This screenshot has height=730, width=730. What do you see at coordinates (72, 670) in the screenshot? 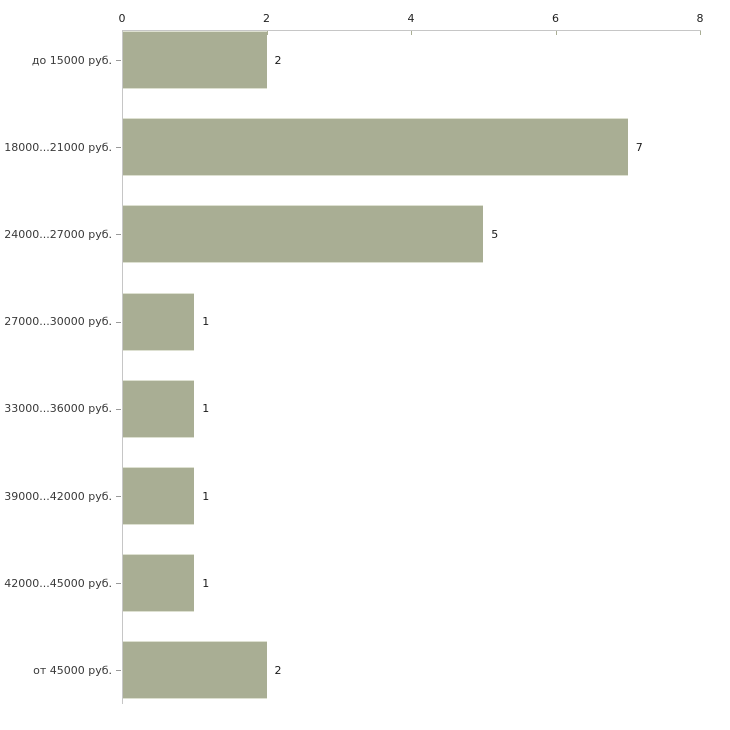
I see `category-label: от 45000 руб.` at bounding box center [72, 670].